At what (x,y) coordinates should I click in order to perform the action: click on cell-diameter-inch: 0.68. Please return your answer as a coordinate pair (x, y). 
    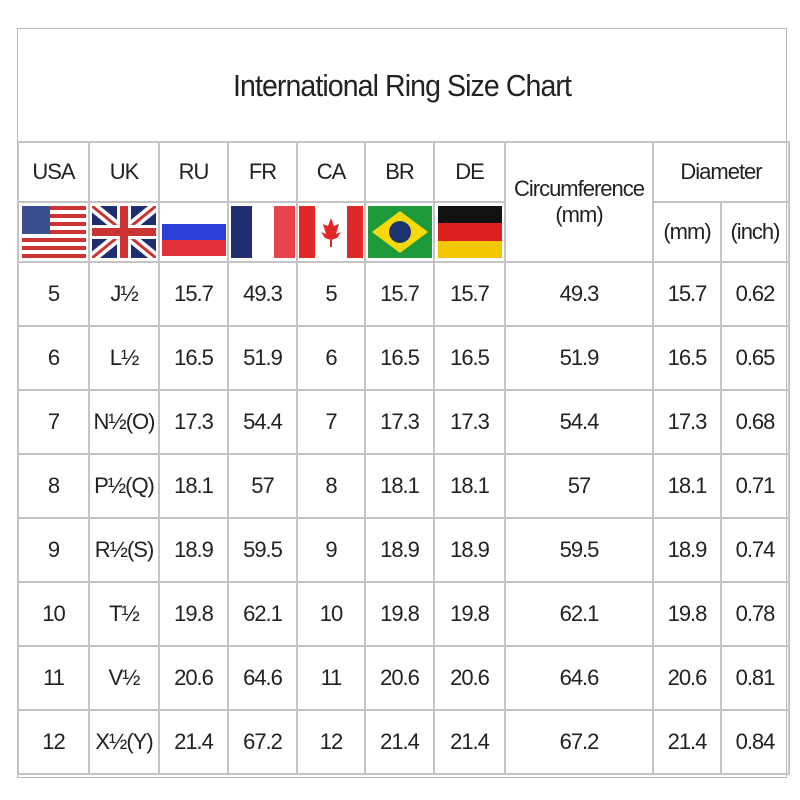
    Looking at the image, I should click on (755, 422).